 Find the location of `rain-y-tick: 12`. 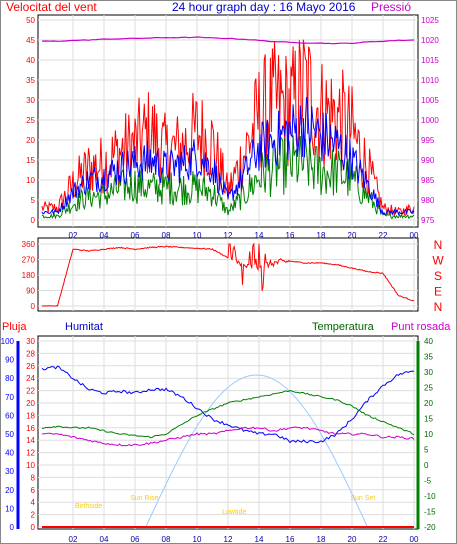

rain-y-tick: 12 is located at coordinates (30, 453).